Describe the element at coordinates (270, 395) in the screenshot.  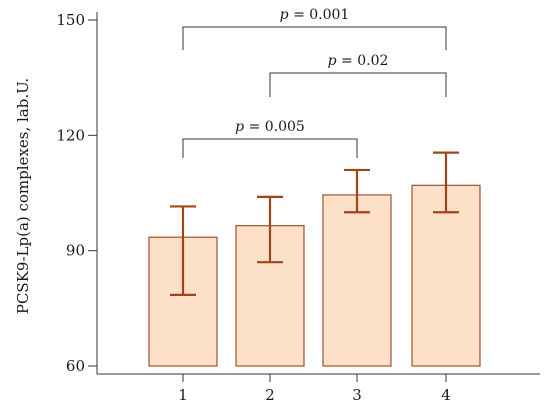
I see `x-tick-label: 2` at that location.